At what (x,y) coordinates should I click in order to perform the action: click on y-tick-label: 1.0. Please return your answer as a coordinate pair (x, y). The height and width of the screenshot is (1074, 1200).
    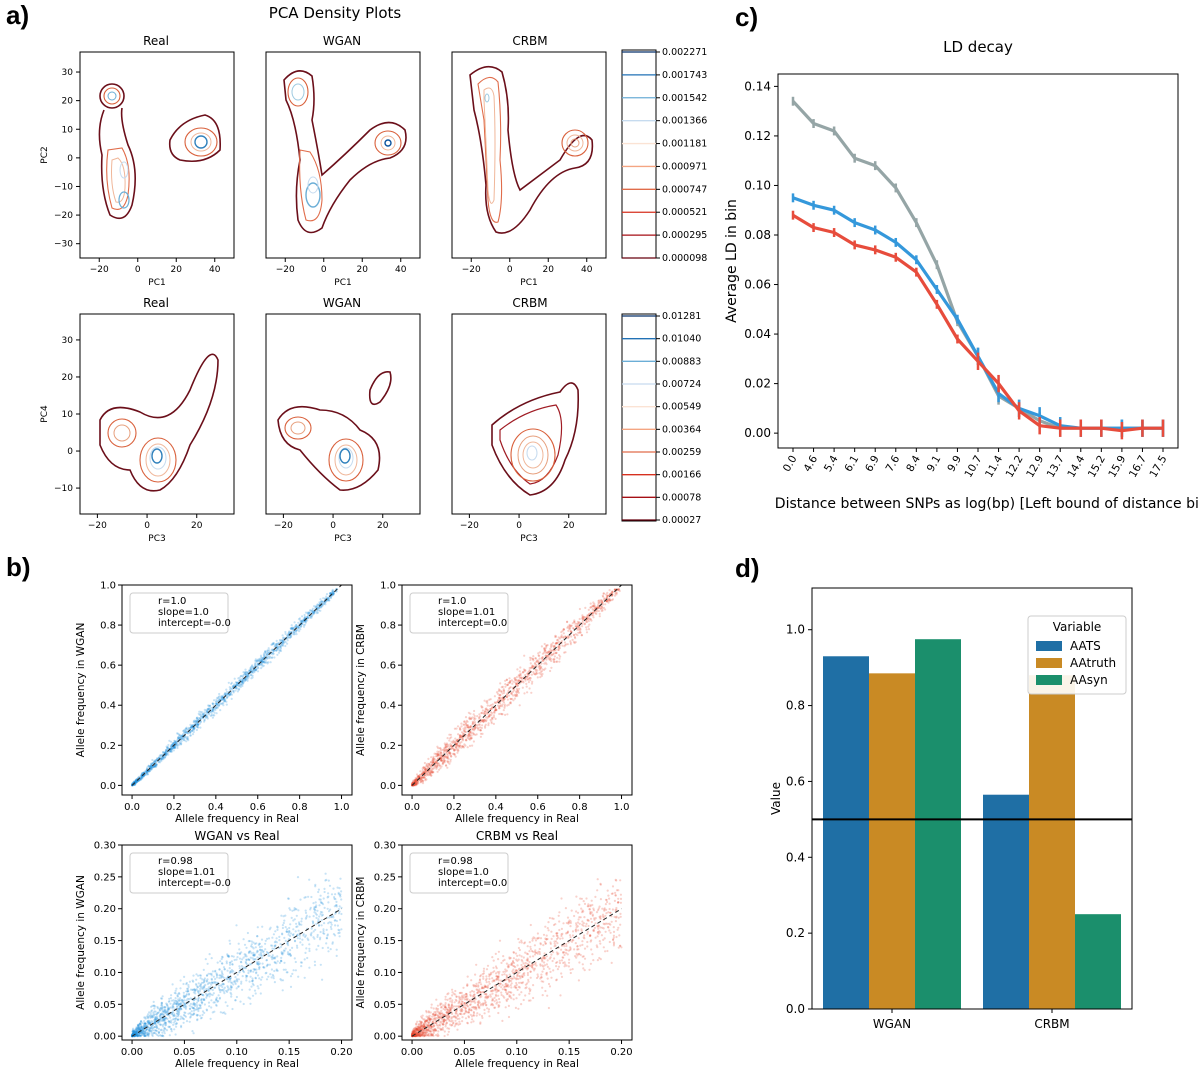
    Looking at the image, I should click on (108, 586).